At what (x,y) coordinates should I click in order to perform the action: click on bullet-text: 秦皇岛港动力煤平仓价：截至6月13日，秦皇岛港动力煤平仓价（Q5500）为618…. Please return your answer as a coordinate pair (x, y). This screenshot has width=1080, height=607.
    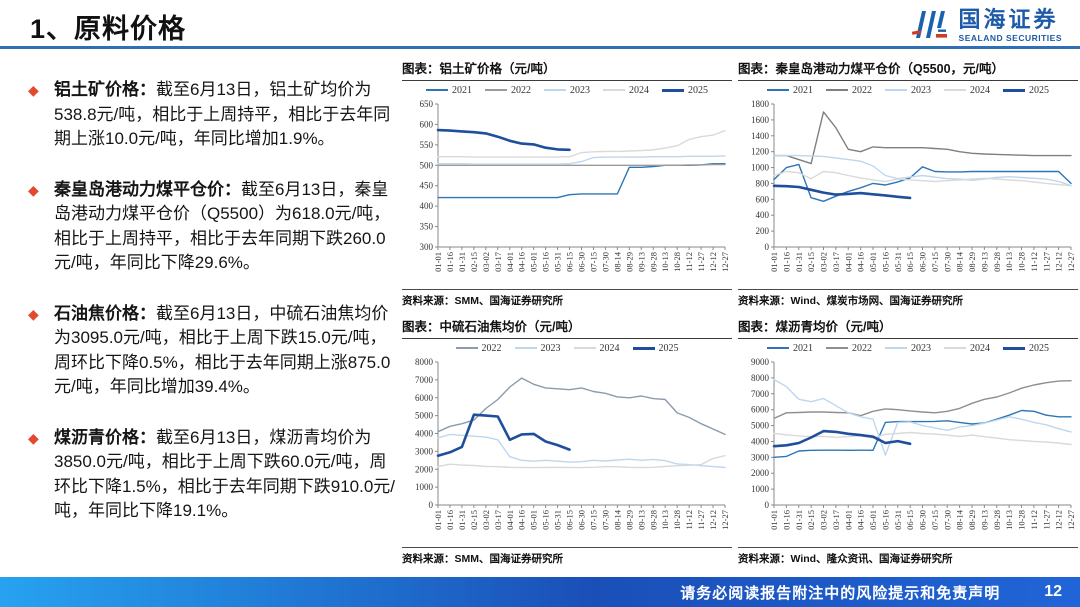
    Looking at the image, I should click on (225, 227).